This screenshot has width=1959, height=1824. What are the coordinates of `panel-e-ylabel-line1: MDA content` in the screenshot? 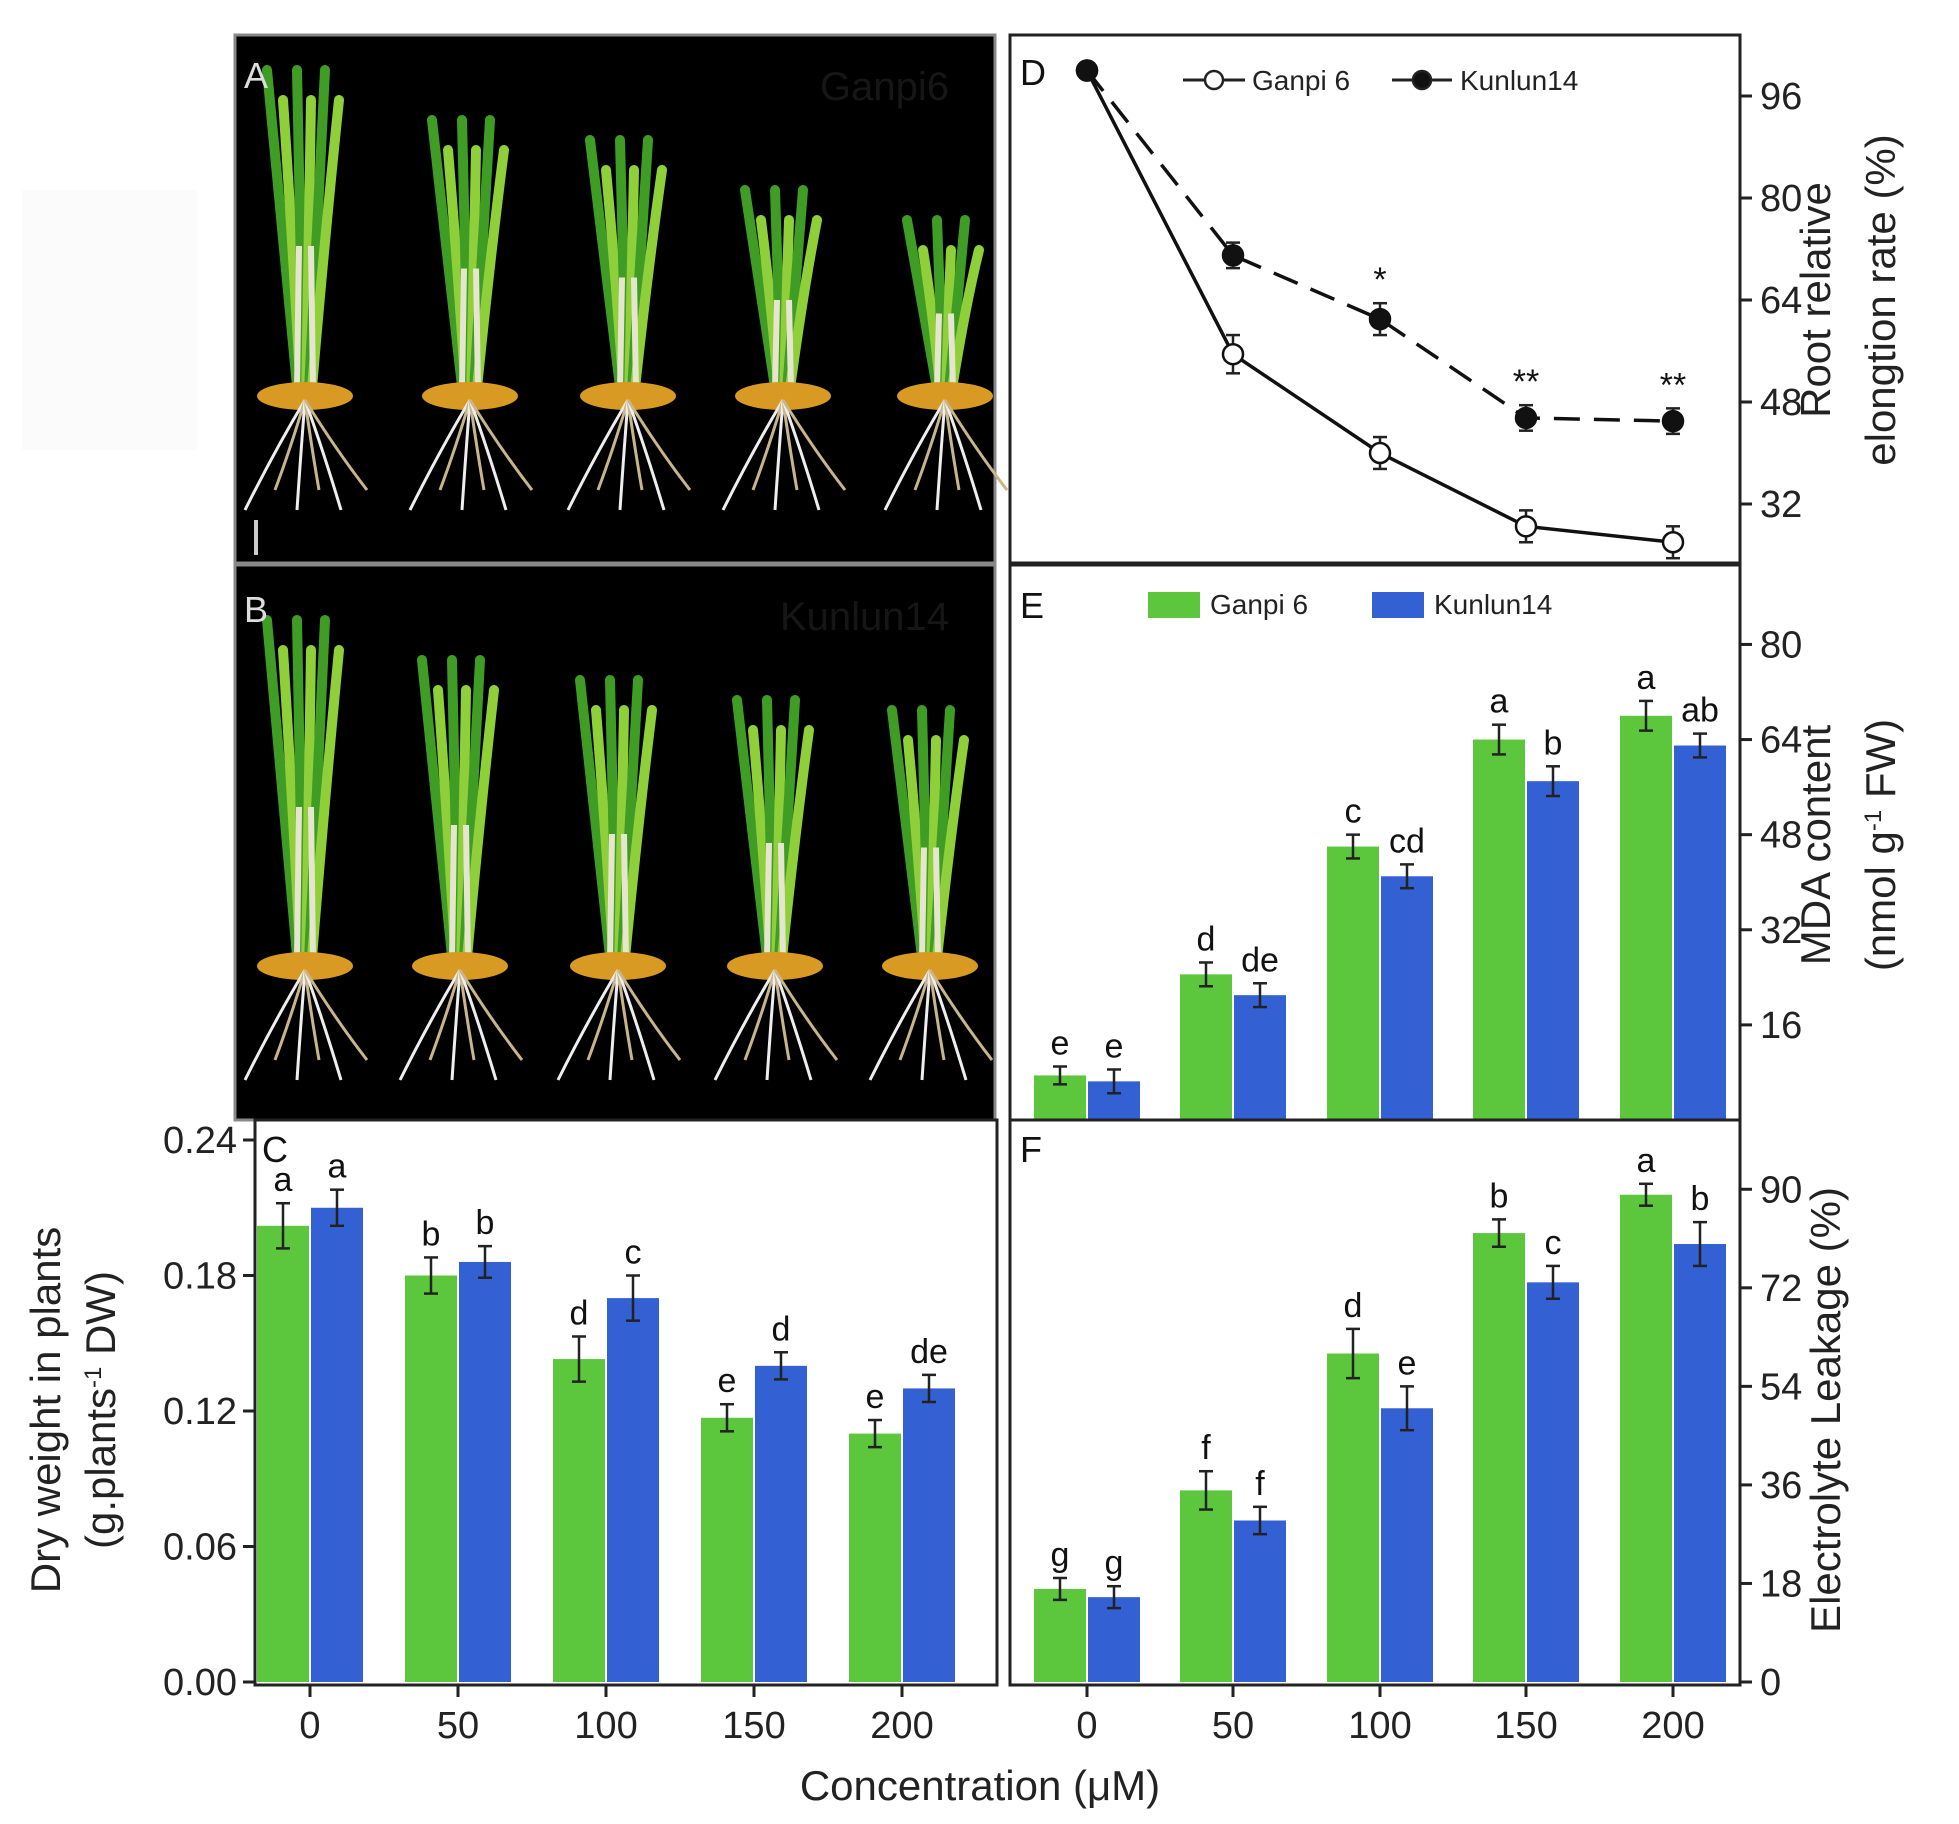 It's located at (1815, 844).